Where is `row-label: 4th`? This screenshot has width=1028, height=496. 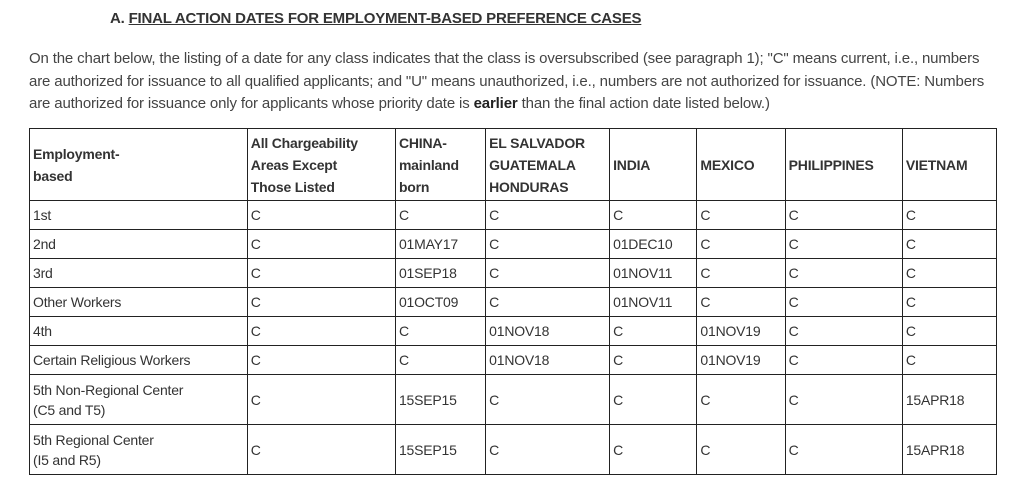
row-label: 4th is located at coordinates (138, 331).